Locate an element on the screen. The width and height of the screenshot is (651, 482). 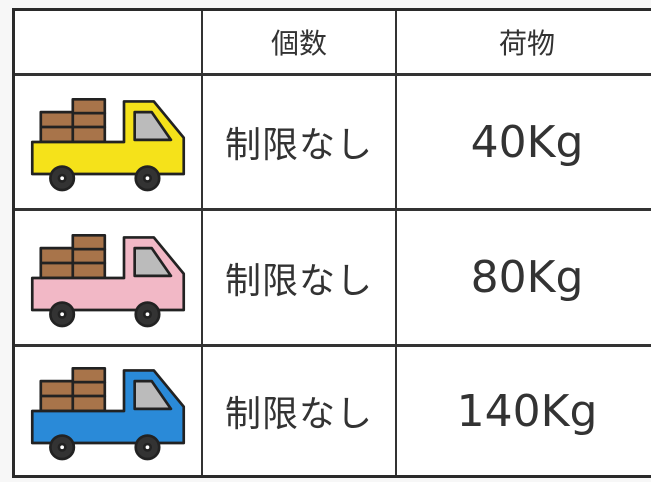
header-cell: 個数 is located at coordinates (298, 43).